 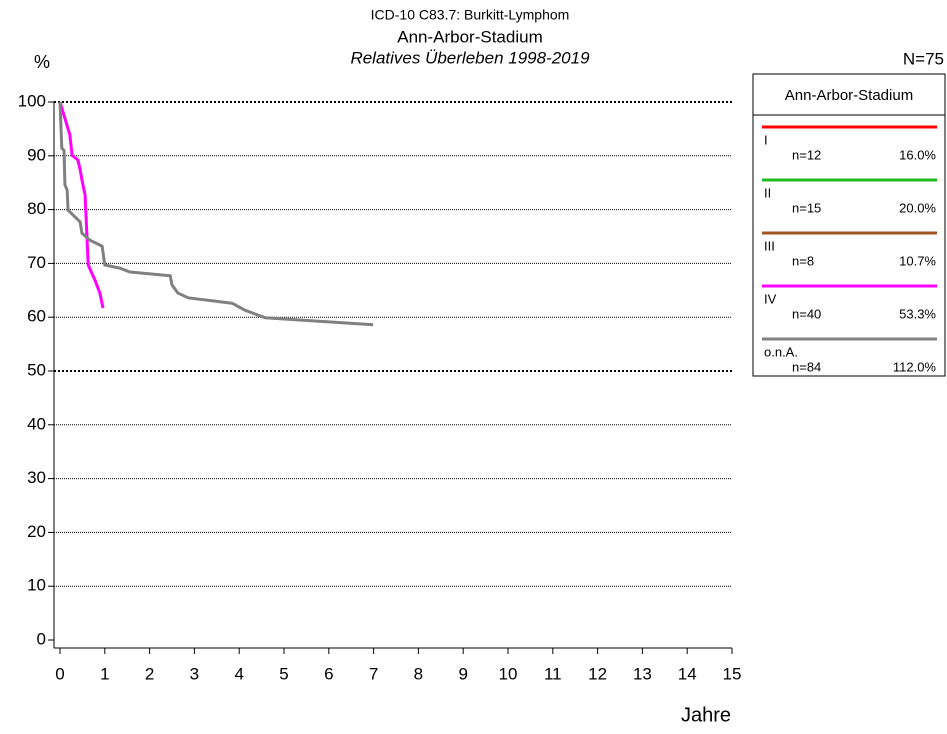 What do you see at coordinates (849, 225) in the screenshot?
I see `legend-box` at bounding box center [849, 225].